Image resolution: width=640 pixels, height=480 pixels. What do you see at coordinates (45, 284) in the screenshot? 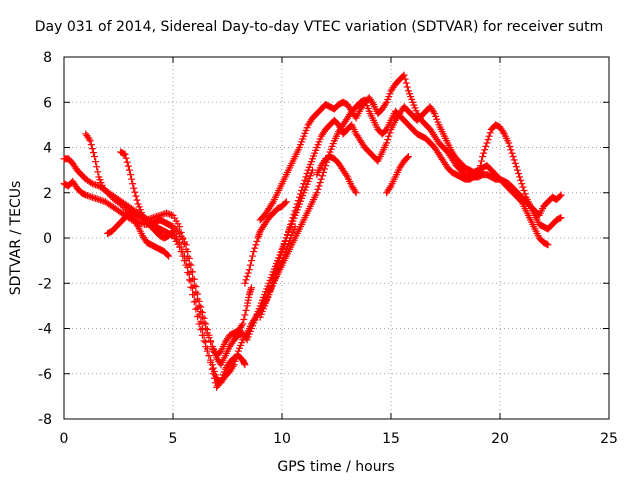
I see `y-tick-label: -2` at bounding box center [45, 284].